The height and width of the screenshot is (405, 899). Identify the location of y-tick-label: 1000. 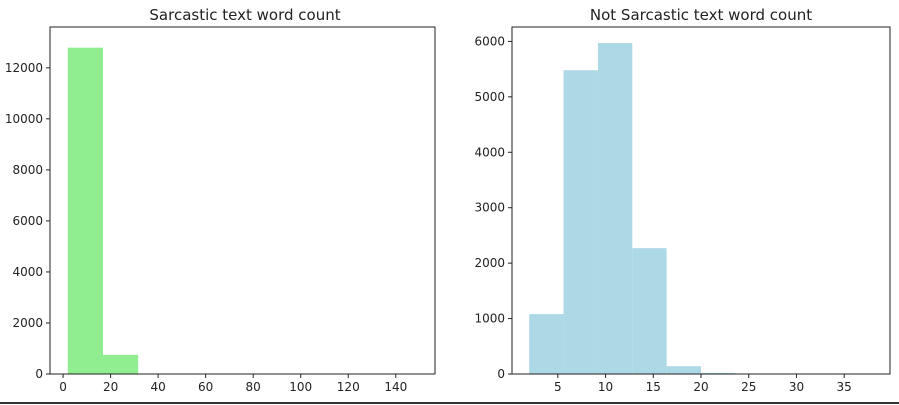
(489, 319).